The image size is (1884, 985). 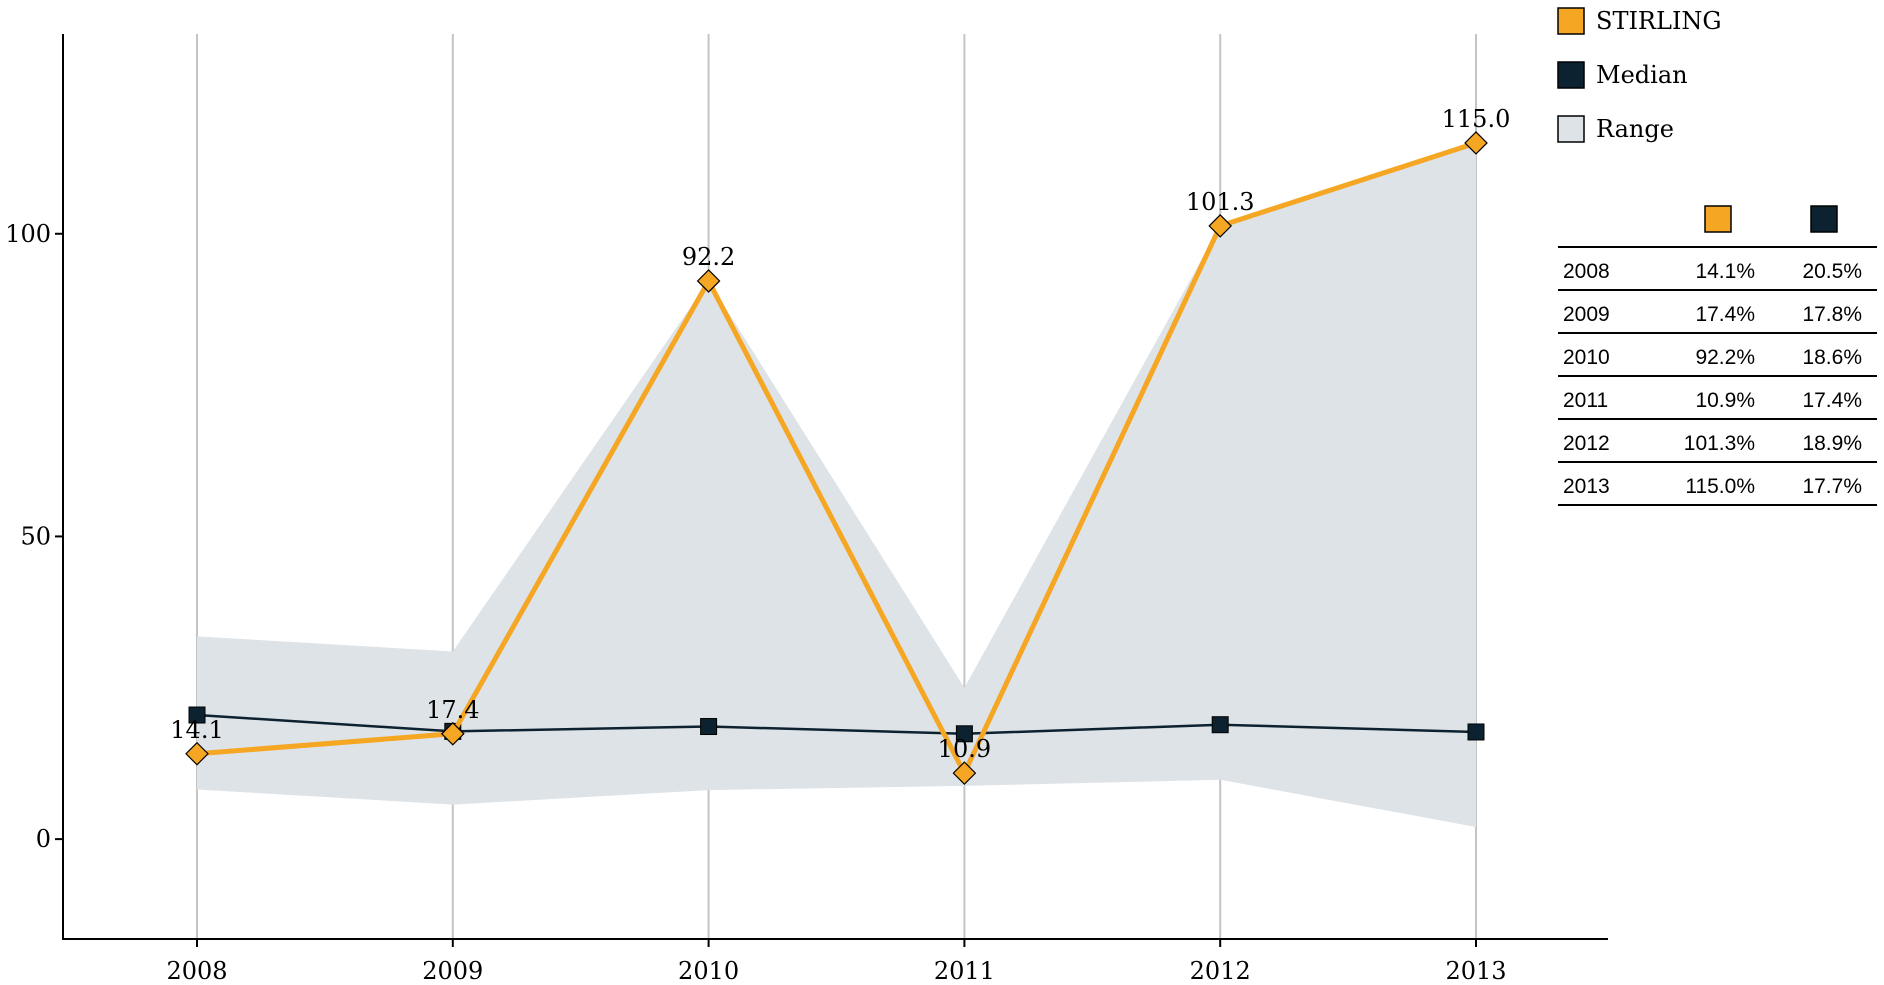 I want to click on table-cell-year-2008: 2008, so click(x=1586, y=271).